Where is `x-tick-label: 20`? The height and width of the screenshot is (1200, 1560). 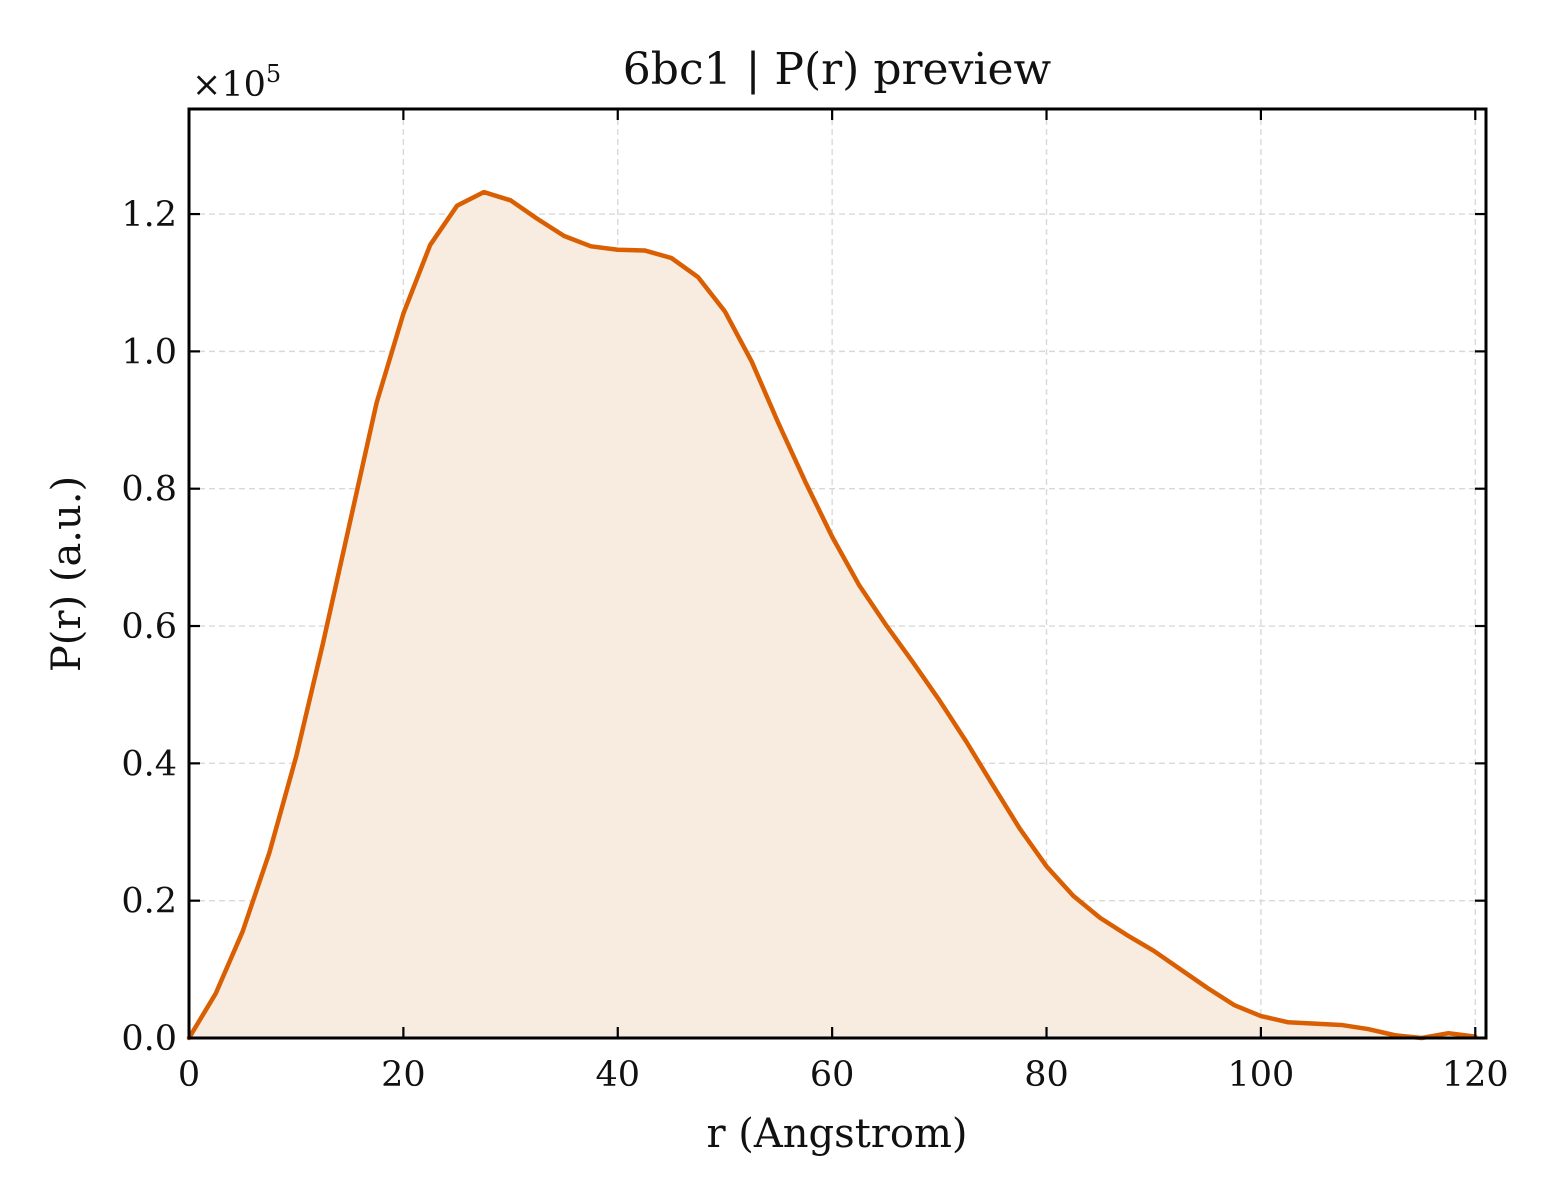
x-tick-label: 20 is located at coordinates (403, 1075).